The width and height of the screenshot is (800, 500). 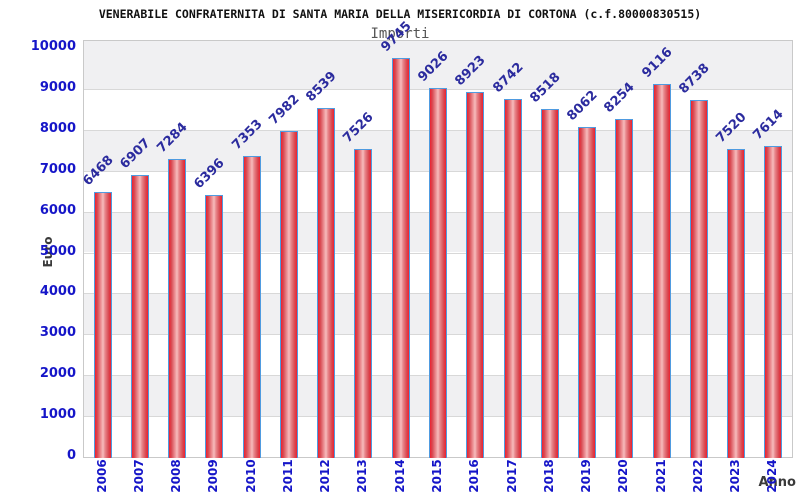 I want to click on bar-2013, so click(x=363, y=303).